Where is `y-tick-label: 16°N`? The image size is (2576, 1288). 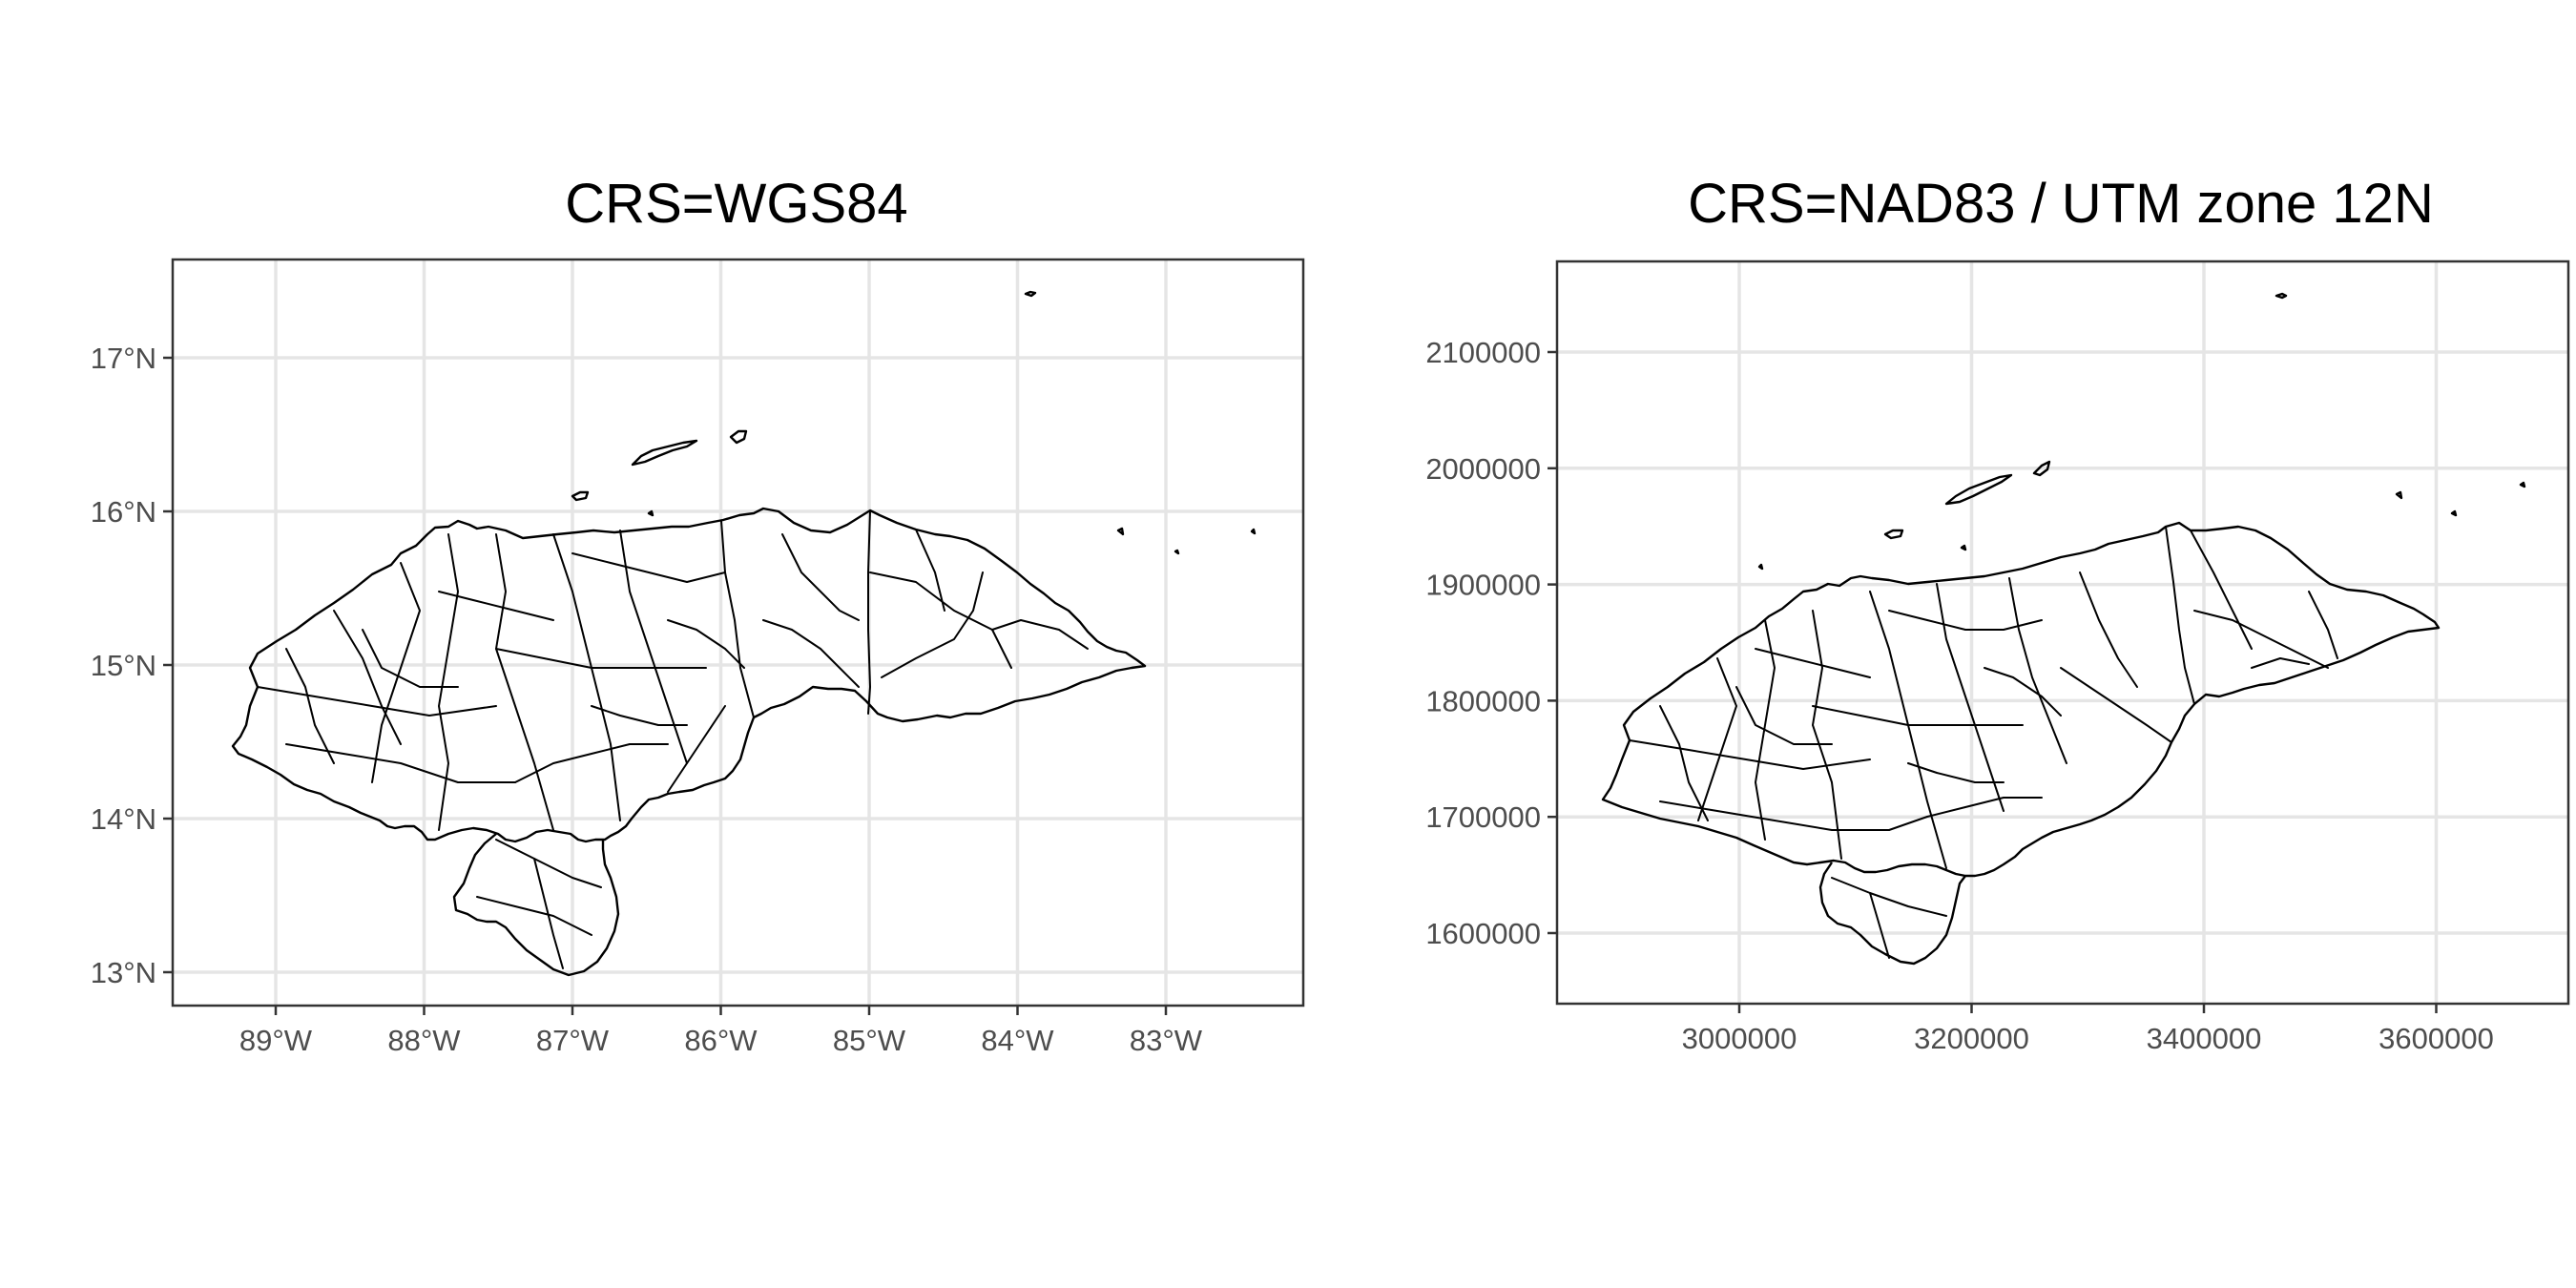 y-tick-label: 16°N is located at coordinates (123, 512).